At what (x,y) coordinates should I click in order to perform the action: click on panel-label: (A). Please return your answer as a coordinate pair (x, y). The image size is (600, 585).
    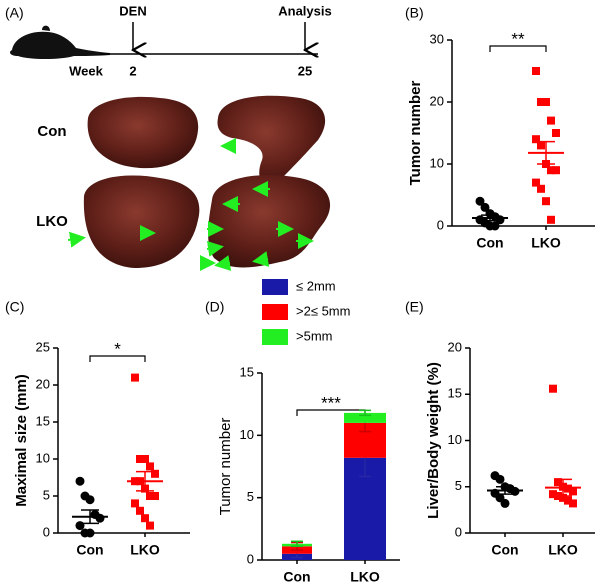
    Looking at the image, I should click on (14, 13).